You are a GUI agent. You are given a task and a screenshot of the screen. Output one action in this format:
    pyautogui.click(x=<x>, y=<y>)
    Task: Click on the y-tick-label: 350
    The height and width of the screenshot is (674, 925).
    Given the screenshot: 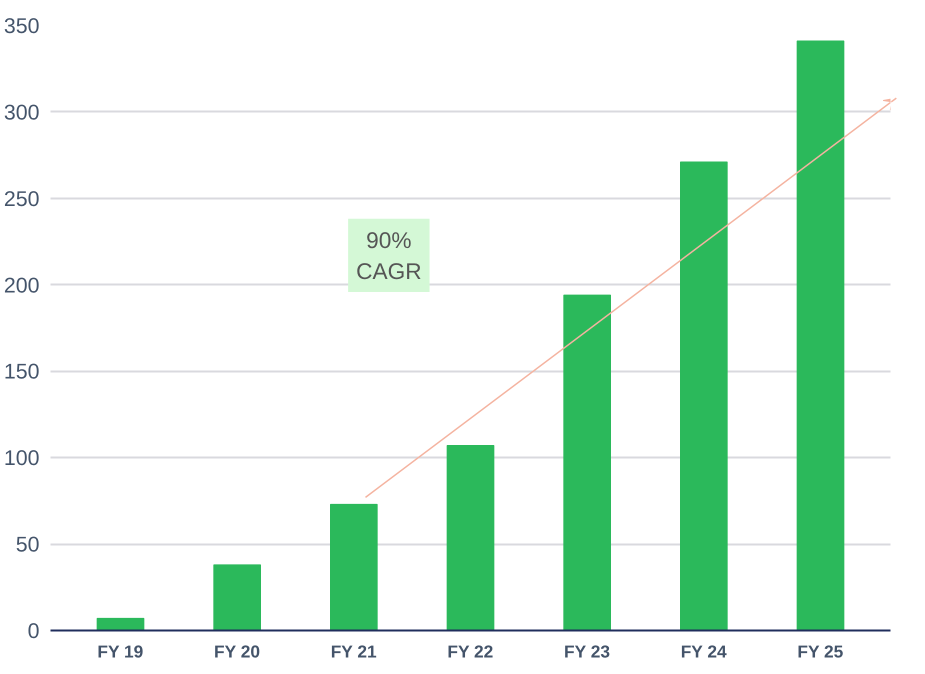 What is the action you would take?
    pyautogui.click(x=22, y=26)
    